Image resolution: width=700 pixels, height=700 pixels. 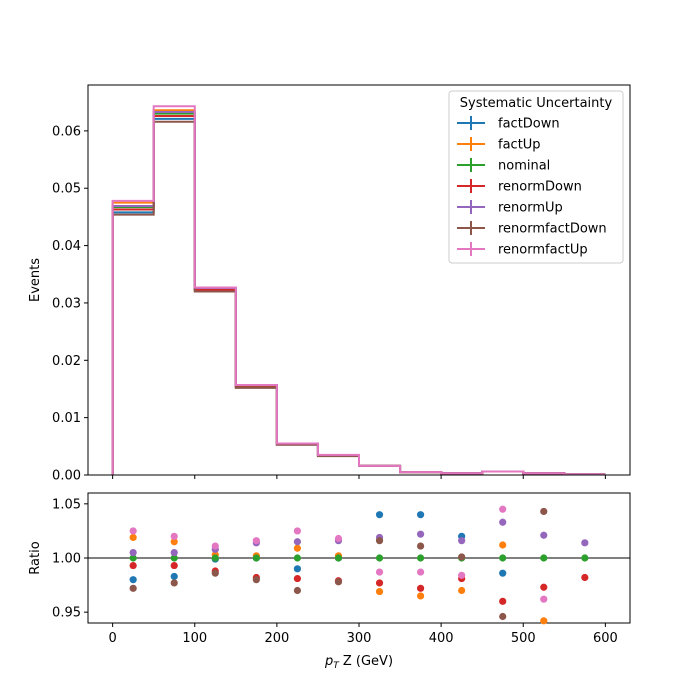 I want to click on legend-label: renormDown, so click(x=540, y=187).